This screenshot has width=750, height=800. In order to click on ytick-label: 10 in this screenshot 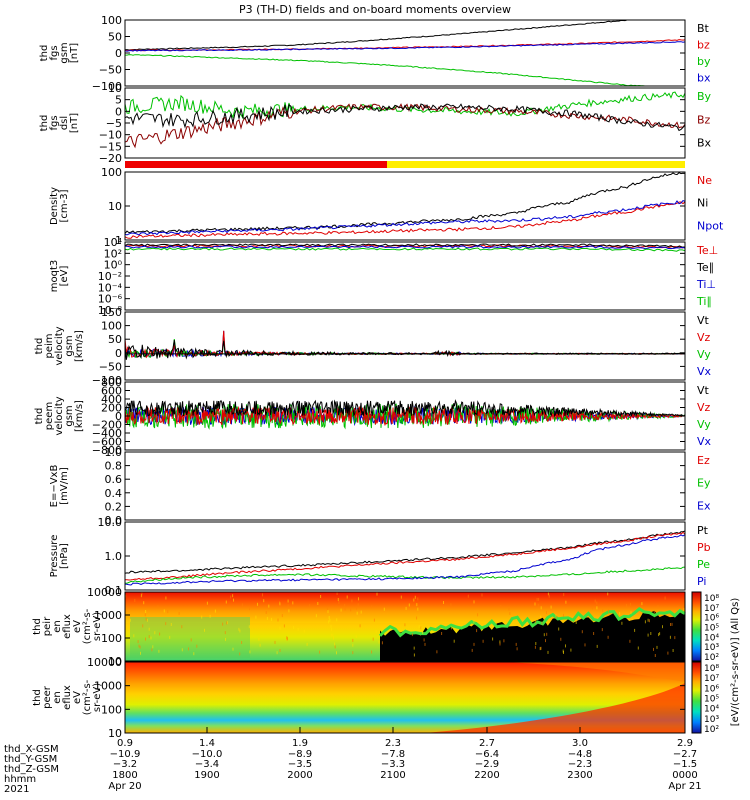, I will do `click(115, 88)`.